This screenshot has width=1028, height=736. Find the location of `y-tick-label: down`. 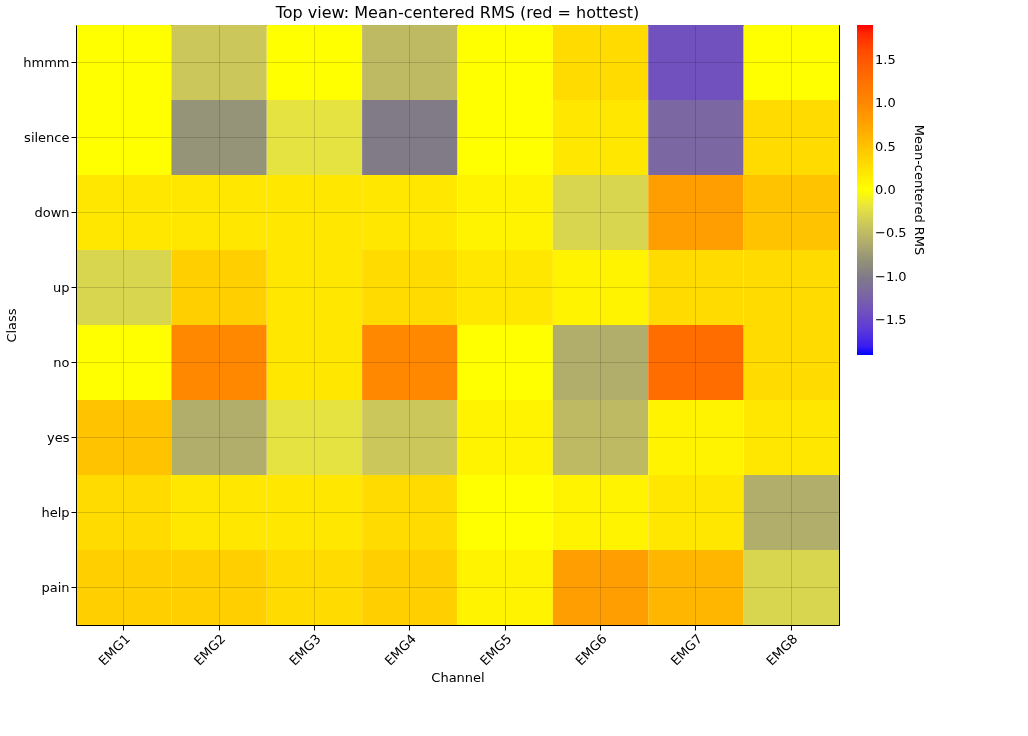

y-tick-label: down is located at coordinates (52, 212).